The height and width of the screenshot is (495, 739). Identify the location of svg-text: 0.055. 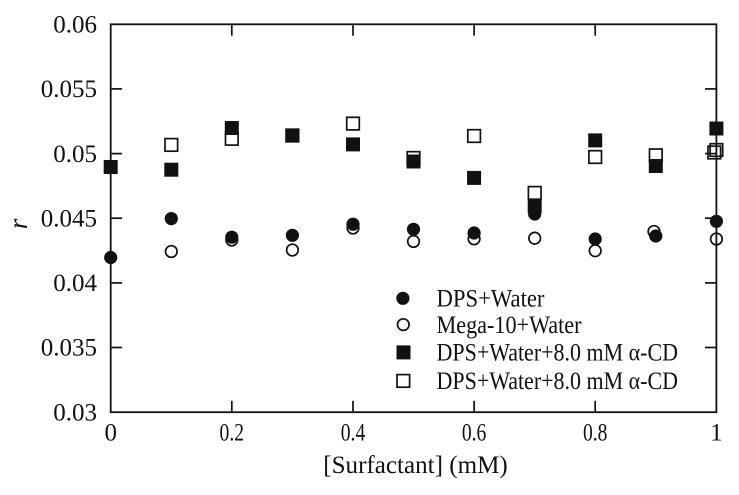
(69, 89).